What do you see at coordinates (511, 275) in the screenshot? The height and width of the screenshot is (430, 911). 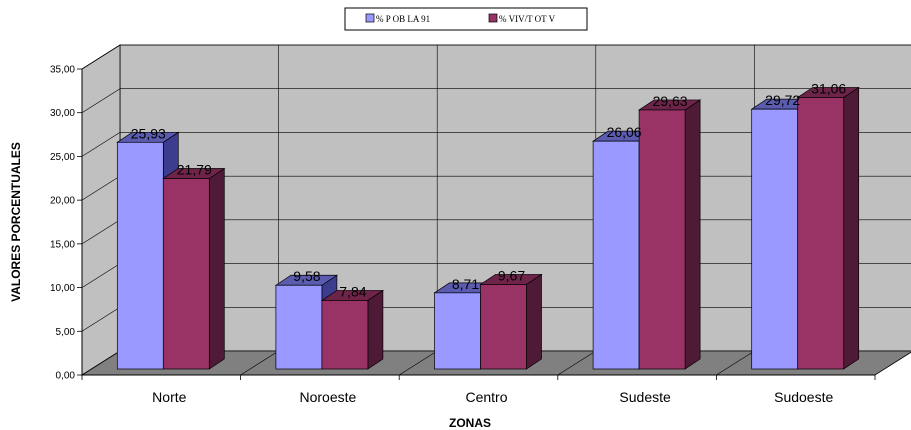 I see `data-label-viviendas: 9,67` at bounding box center [511, 275].